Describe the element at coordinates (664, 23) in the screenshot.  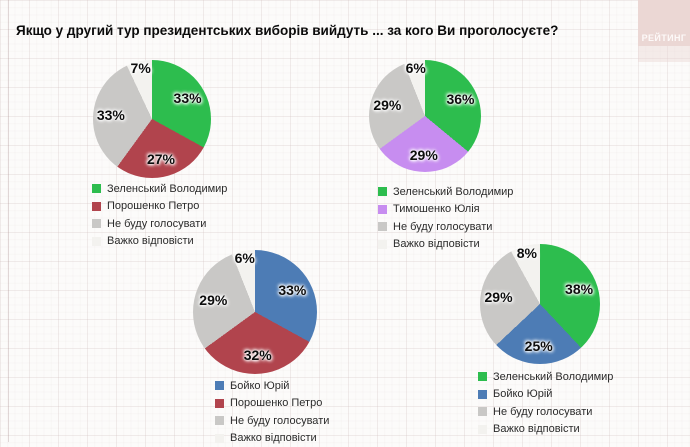
I see `rating-logo: РЕЙТИНГ` at that location.